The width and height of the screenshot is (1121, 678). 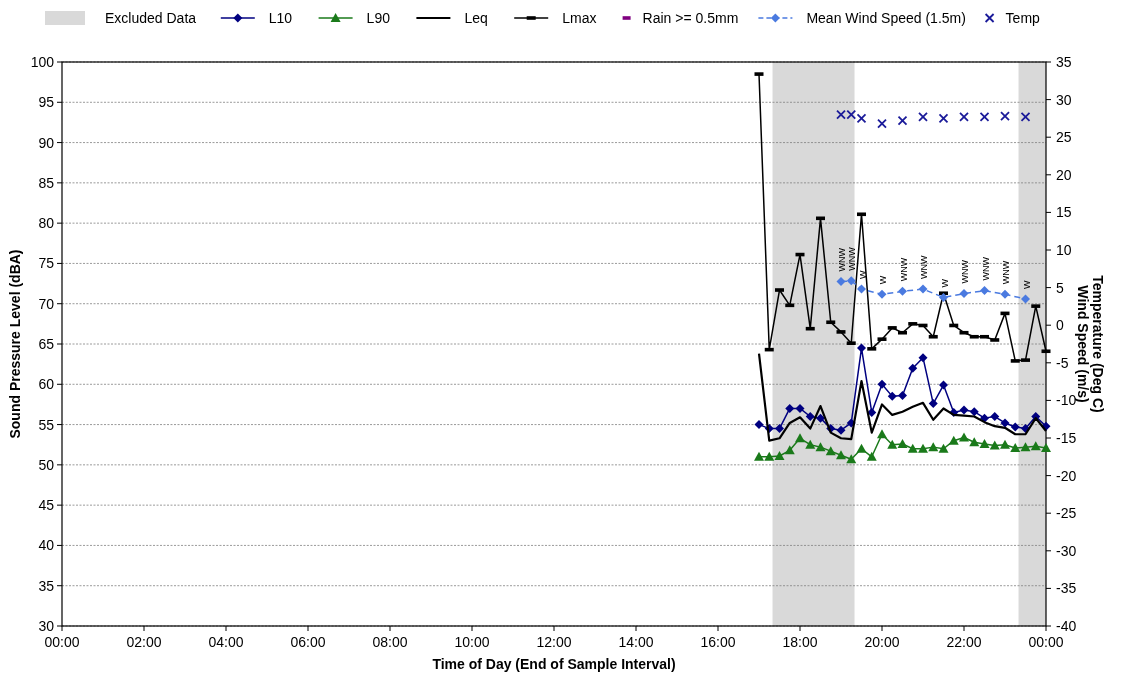 I want to click on y2-tick-label: 20, so click(x=1064, y=174).